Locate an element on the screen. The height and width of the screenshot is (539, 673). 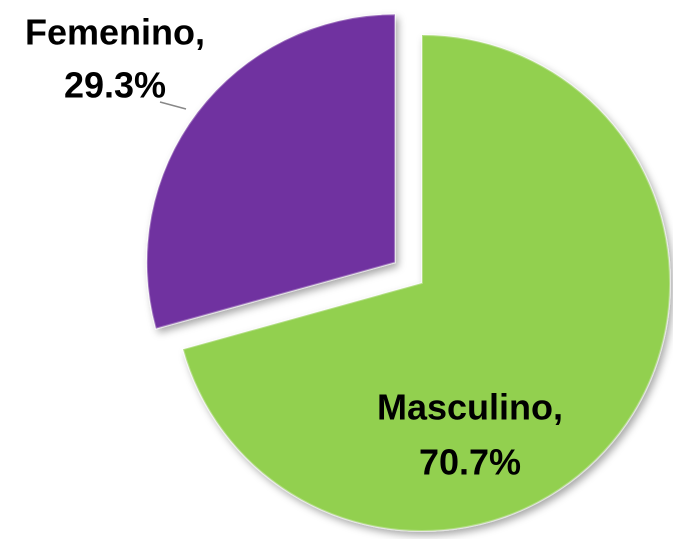
slice-value-label: 29.3% is located at coordinates (115, 85).